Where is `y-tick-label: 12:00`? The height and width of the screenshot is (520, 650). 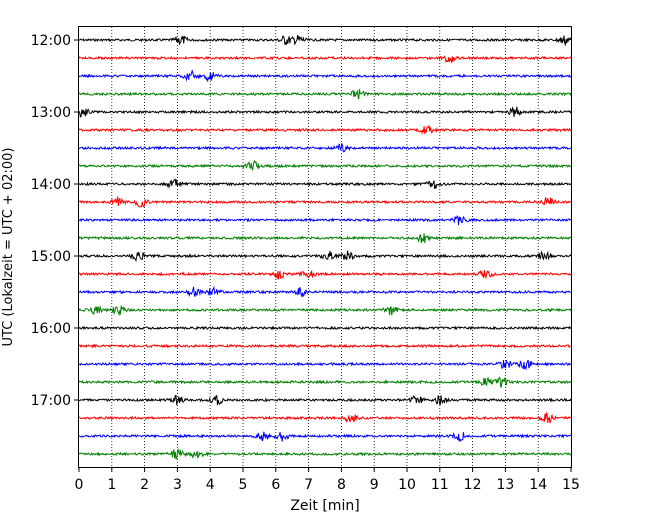 y-tick-label: 12:00 is located at coordinates (51, 41).